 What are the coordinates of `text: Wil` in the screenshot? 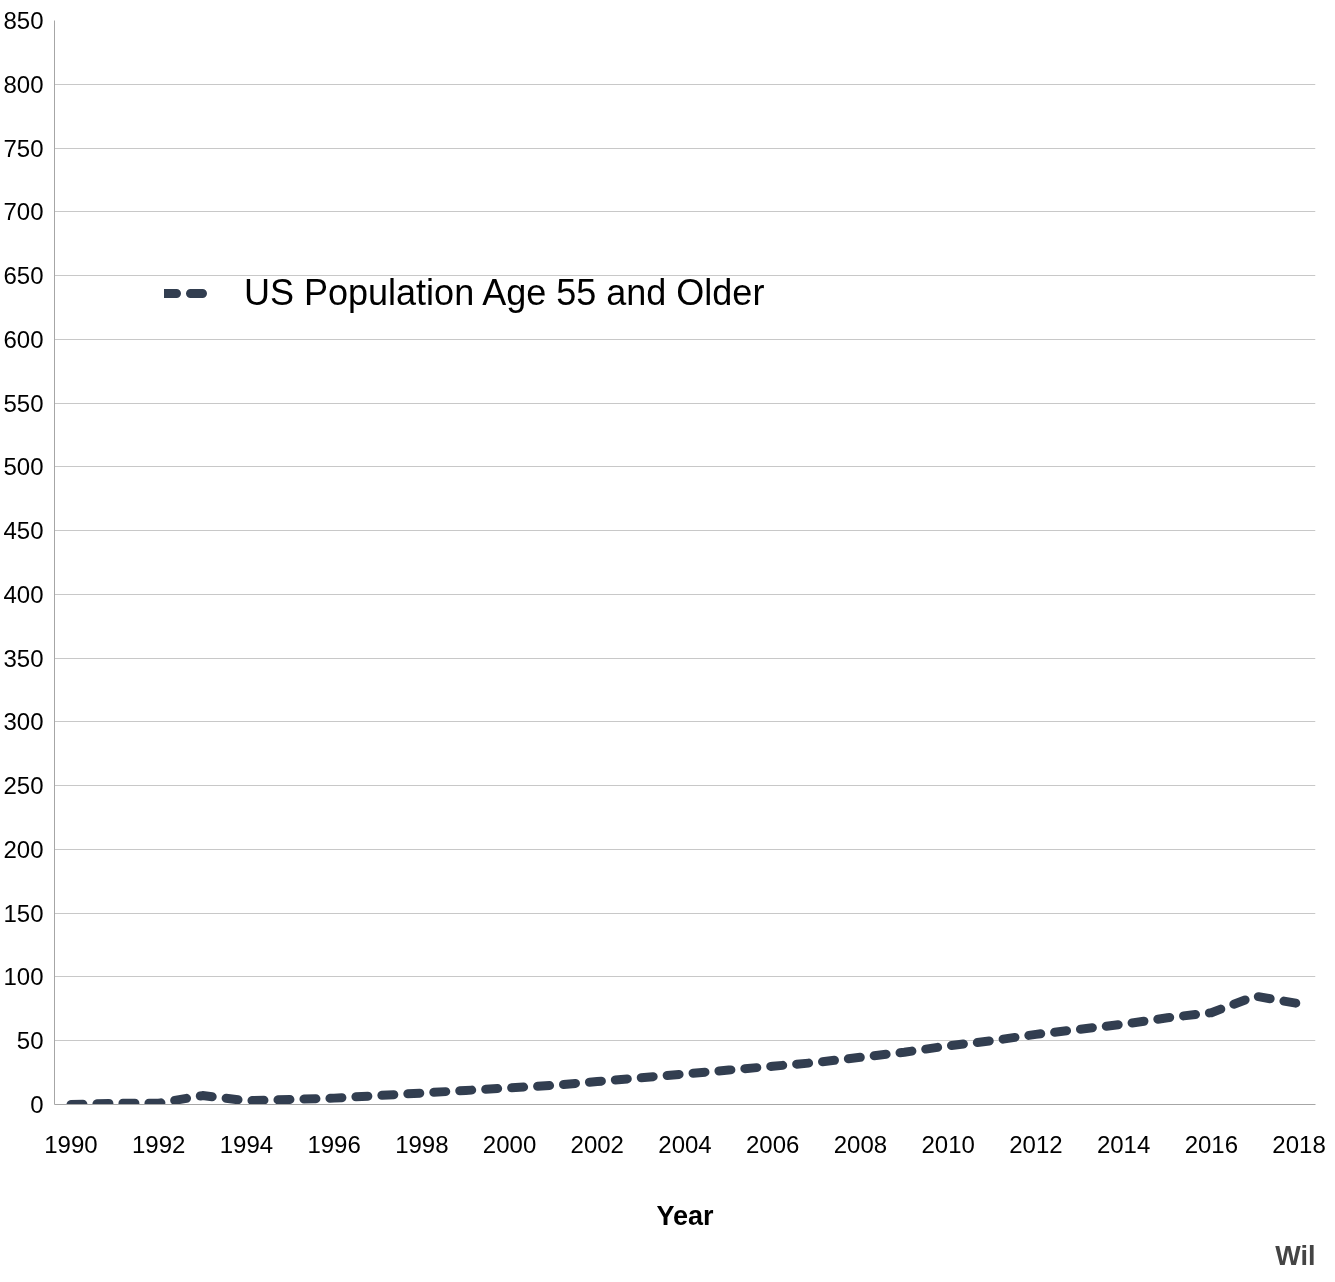 It's located at (1295, 1255).